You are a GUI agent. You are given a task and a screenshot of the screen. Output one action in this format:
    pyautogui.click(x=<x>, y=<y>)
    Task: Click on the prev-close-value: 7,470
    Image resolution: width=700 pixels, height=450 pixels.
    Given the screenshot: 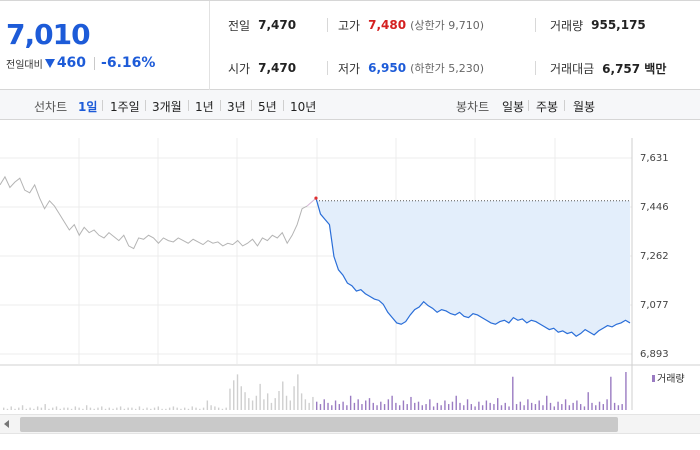 What is the action you would take?
    pyautogui.click(x=277, y=25)
    